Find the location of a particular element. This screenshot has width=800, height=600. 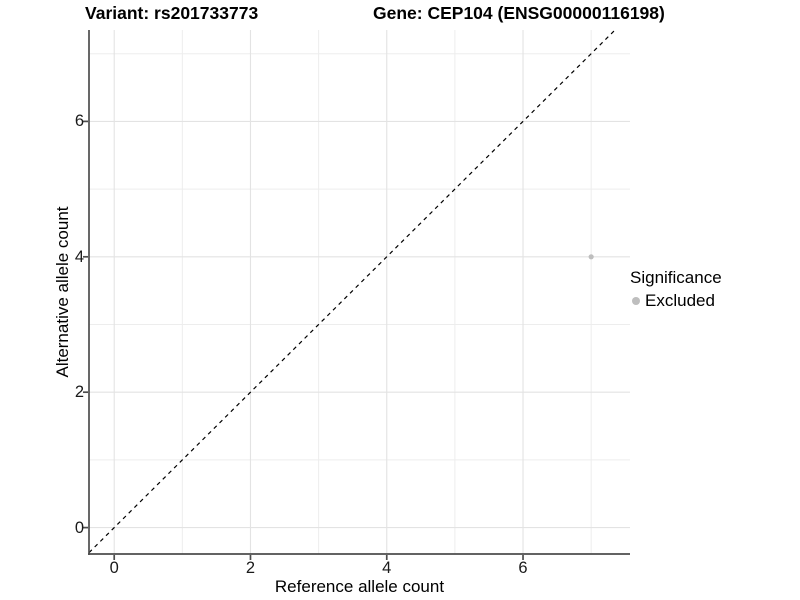

plot-title-gene: Gene: CEP104 (ENSG00000116198) is located at coordinates (519, 13).